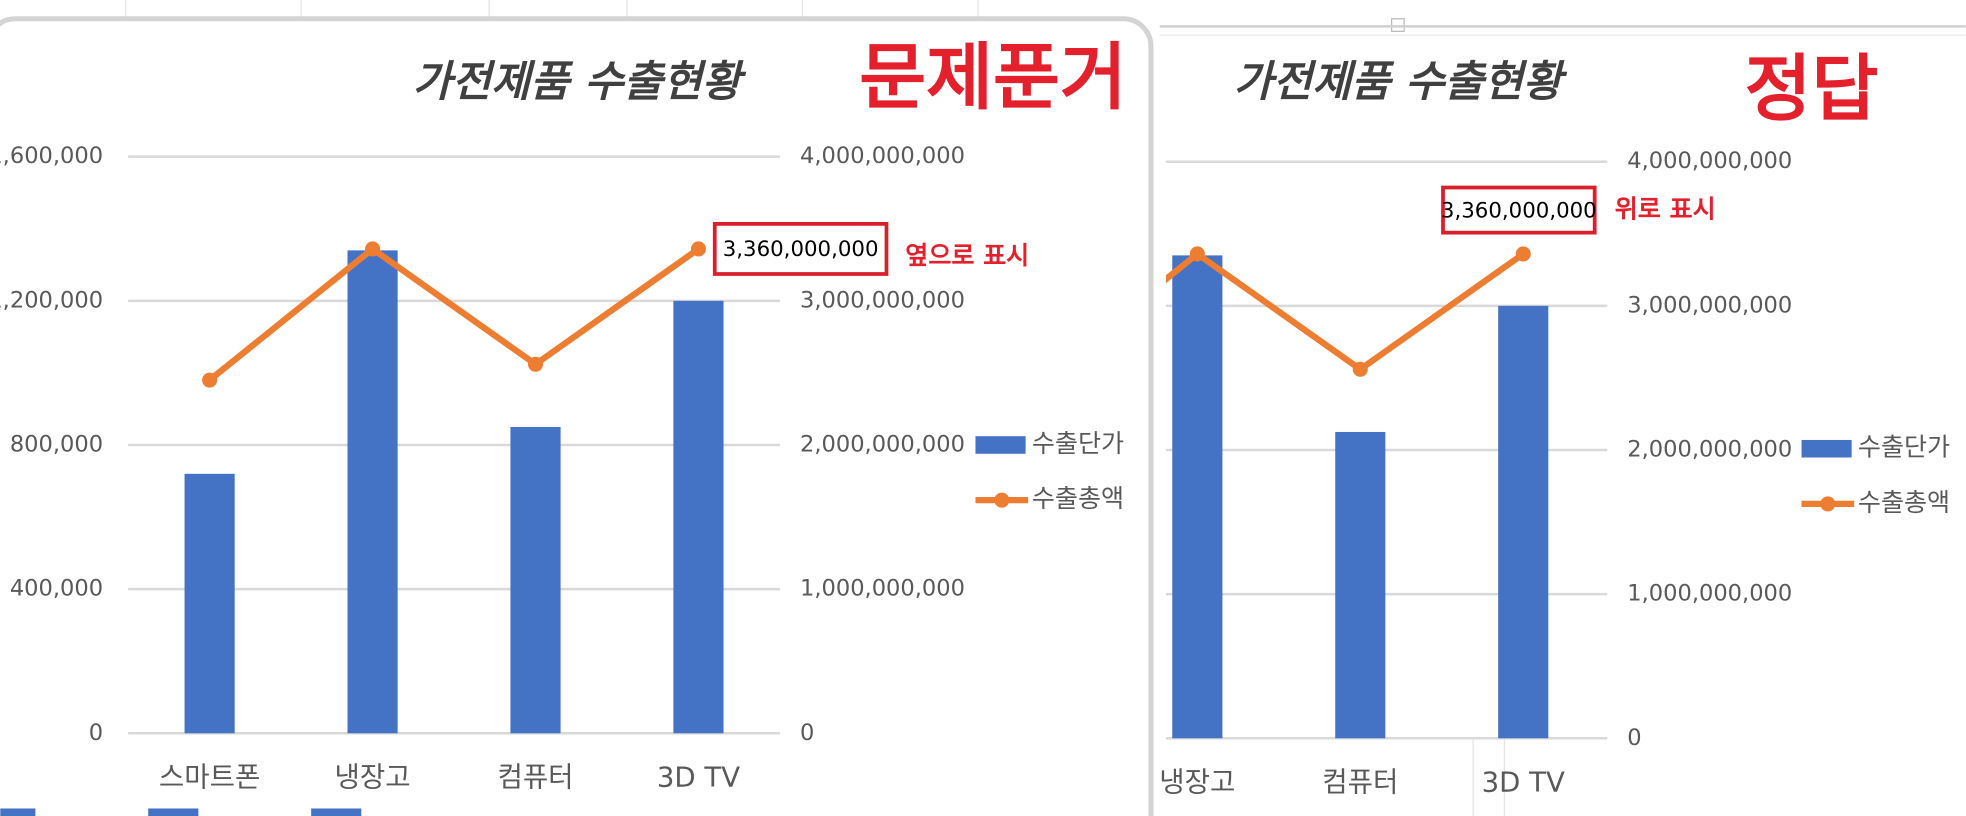 This screenshot has height=816, width=1966. Describe the element at coordinates (51, 156) in the screenshot. I see `y-tick-label: 1,600,000` at that location.